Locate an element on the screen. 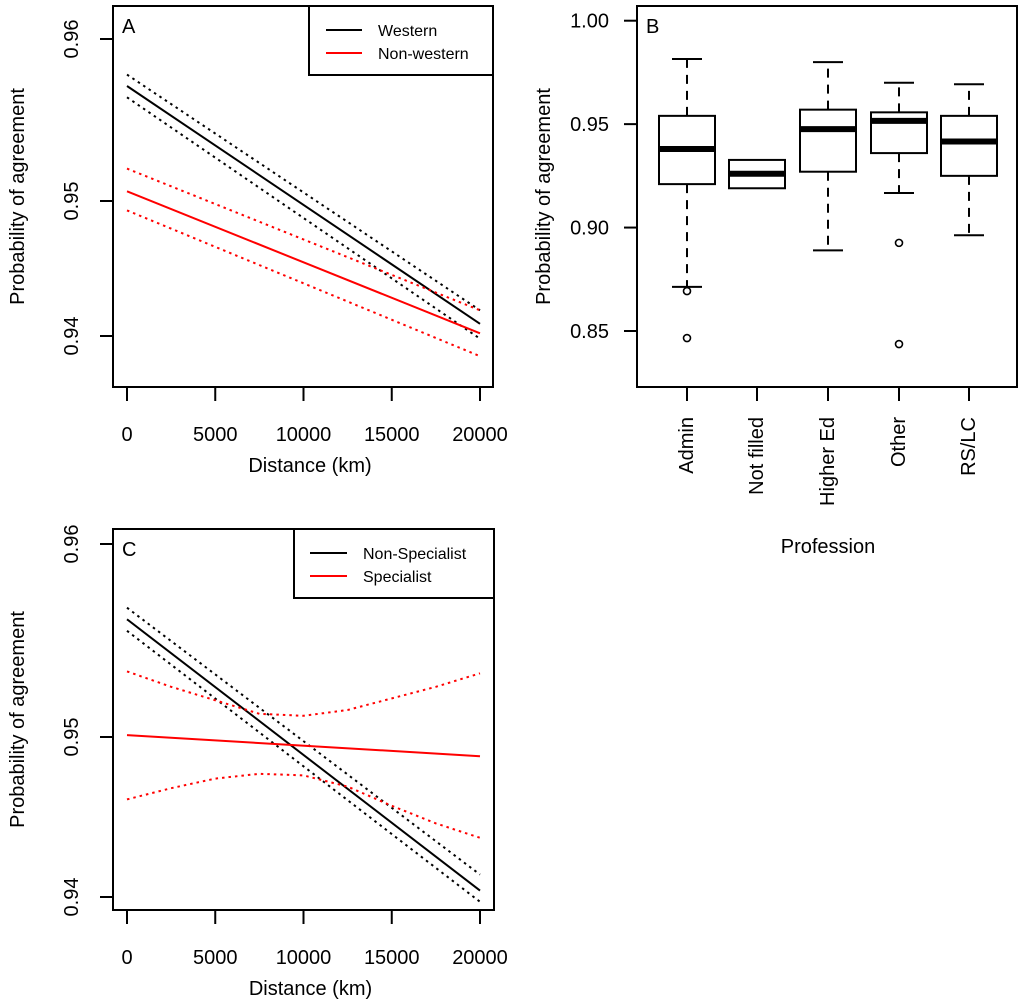  panel-c-y-tick-label: 0.96 is located at coordinates (72, 544).